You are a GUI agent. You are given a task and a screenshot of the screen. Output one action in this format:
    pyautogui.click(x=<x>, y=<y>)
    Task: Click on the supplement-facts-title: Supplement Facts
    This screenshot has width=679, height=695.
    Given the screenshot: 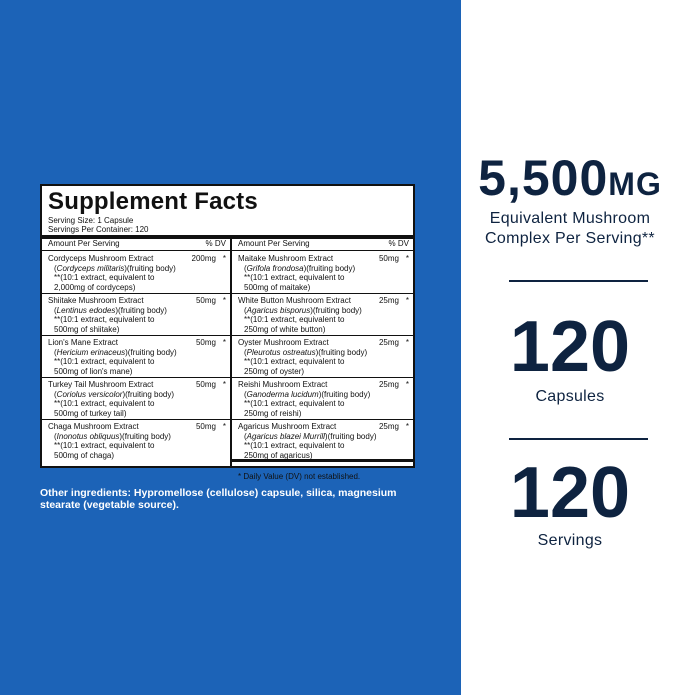 What is the action you would take?
    pyautogui.click(x=153, y=201)
    